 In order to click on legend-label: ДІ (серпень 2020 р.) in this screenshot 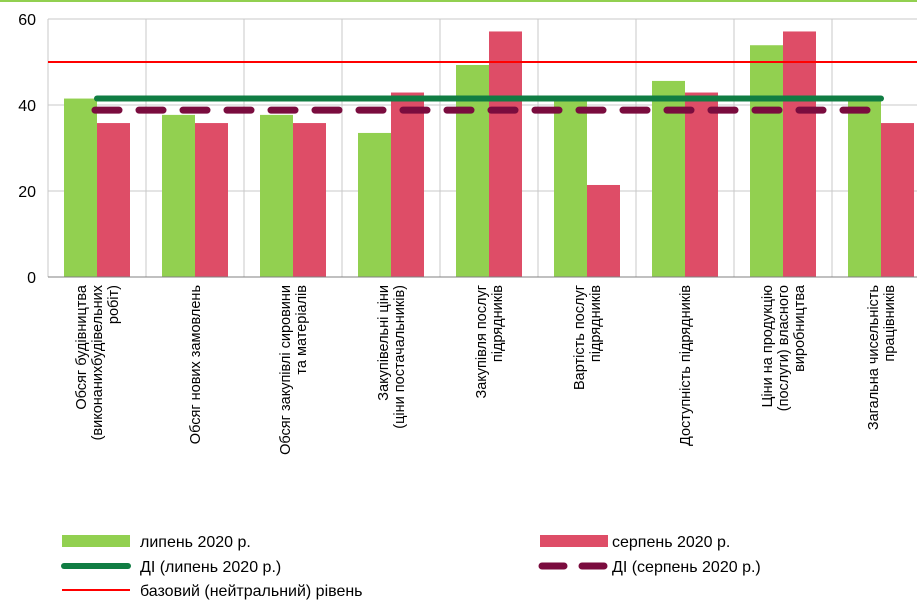, I will do `click(686, 567)`.